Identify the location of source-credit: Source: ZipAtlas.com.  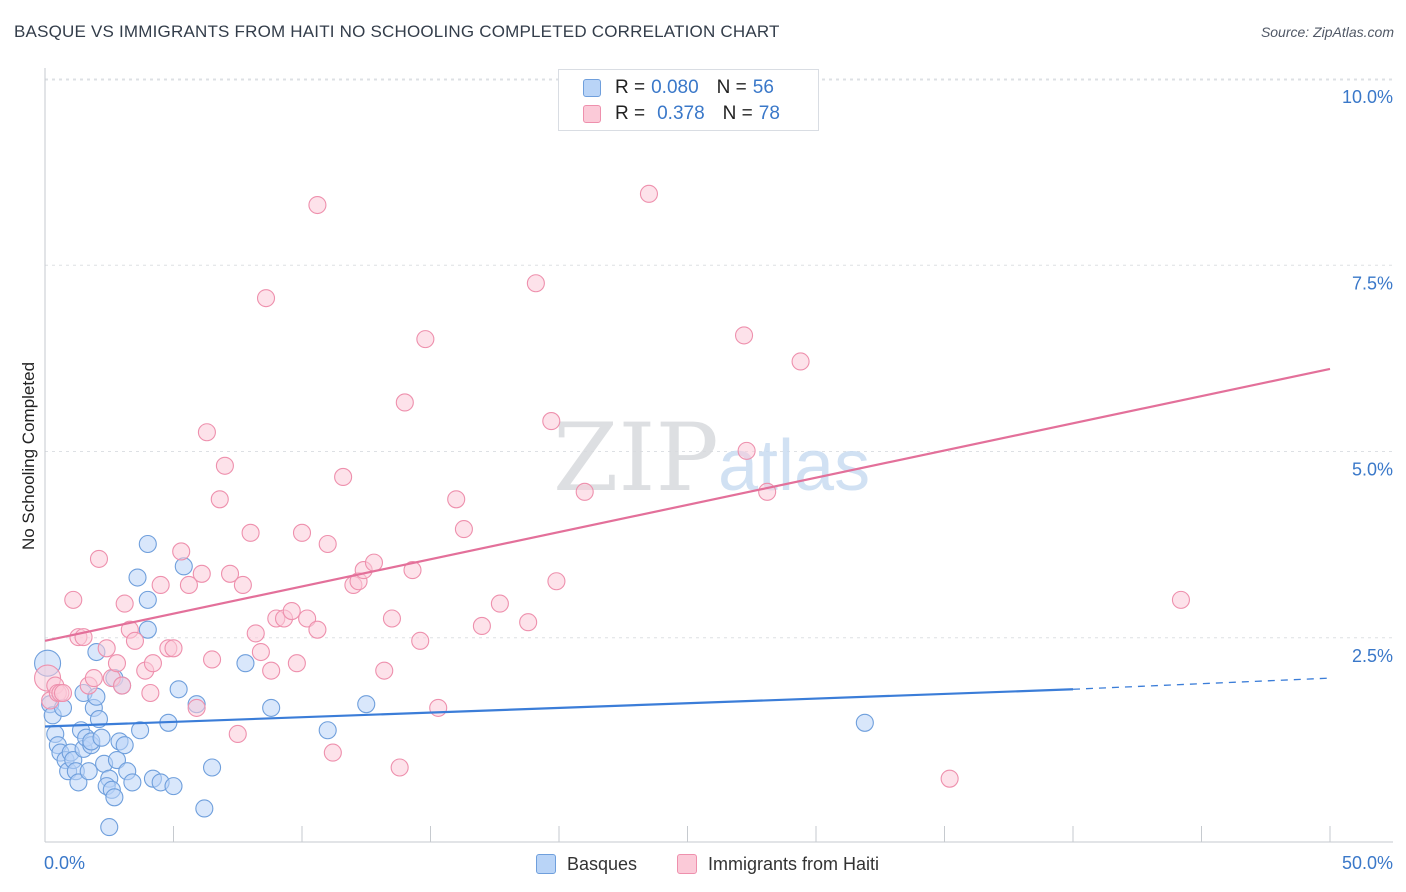
(1327, 32).